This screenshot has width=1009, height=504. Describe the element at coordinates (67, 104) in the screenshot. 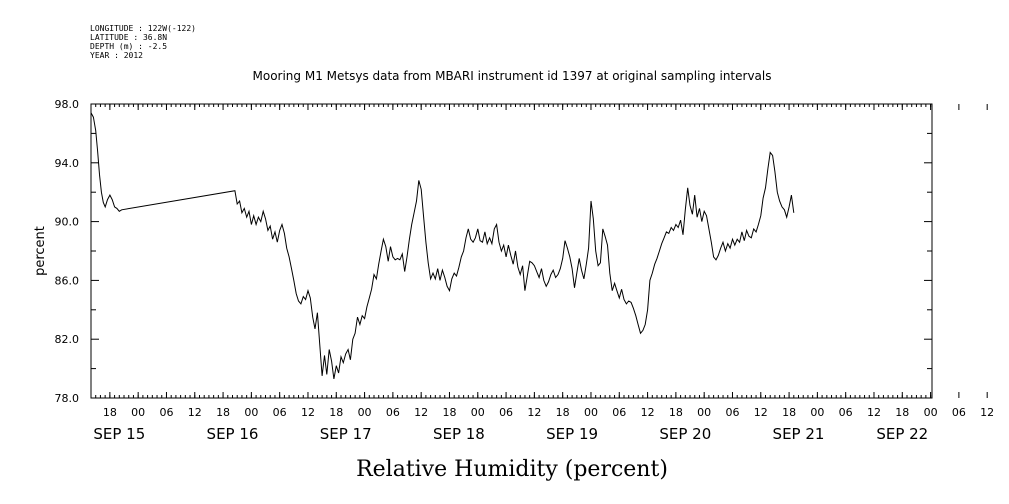

I see `y-tick-label: 98.0` at that location.